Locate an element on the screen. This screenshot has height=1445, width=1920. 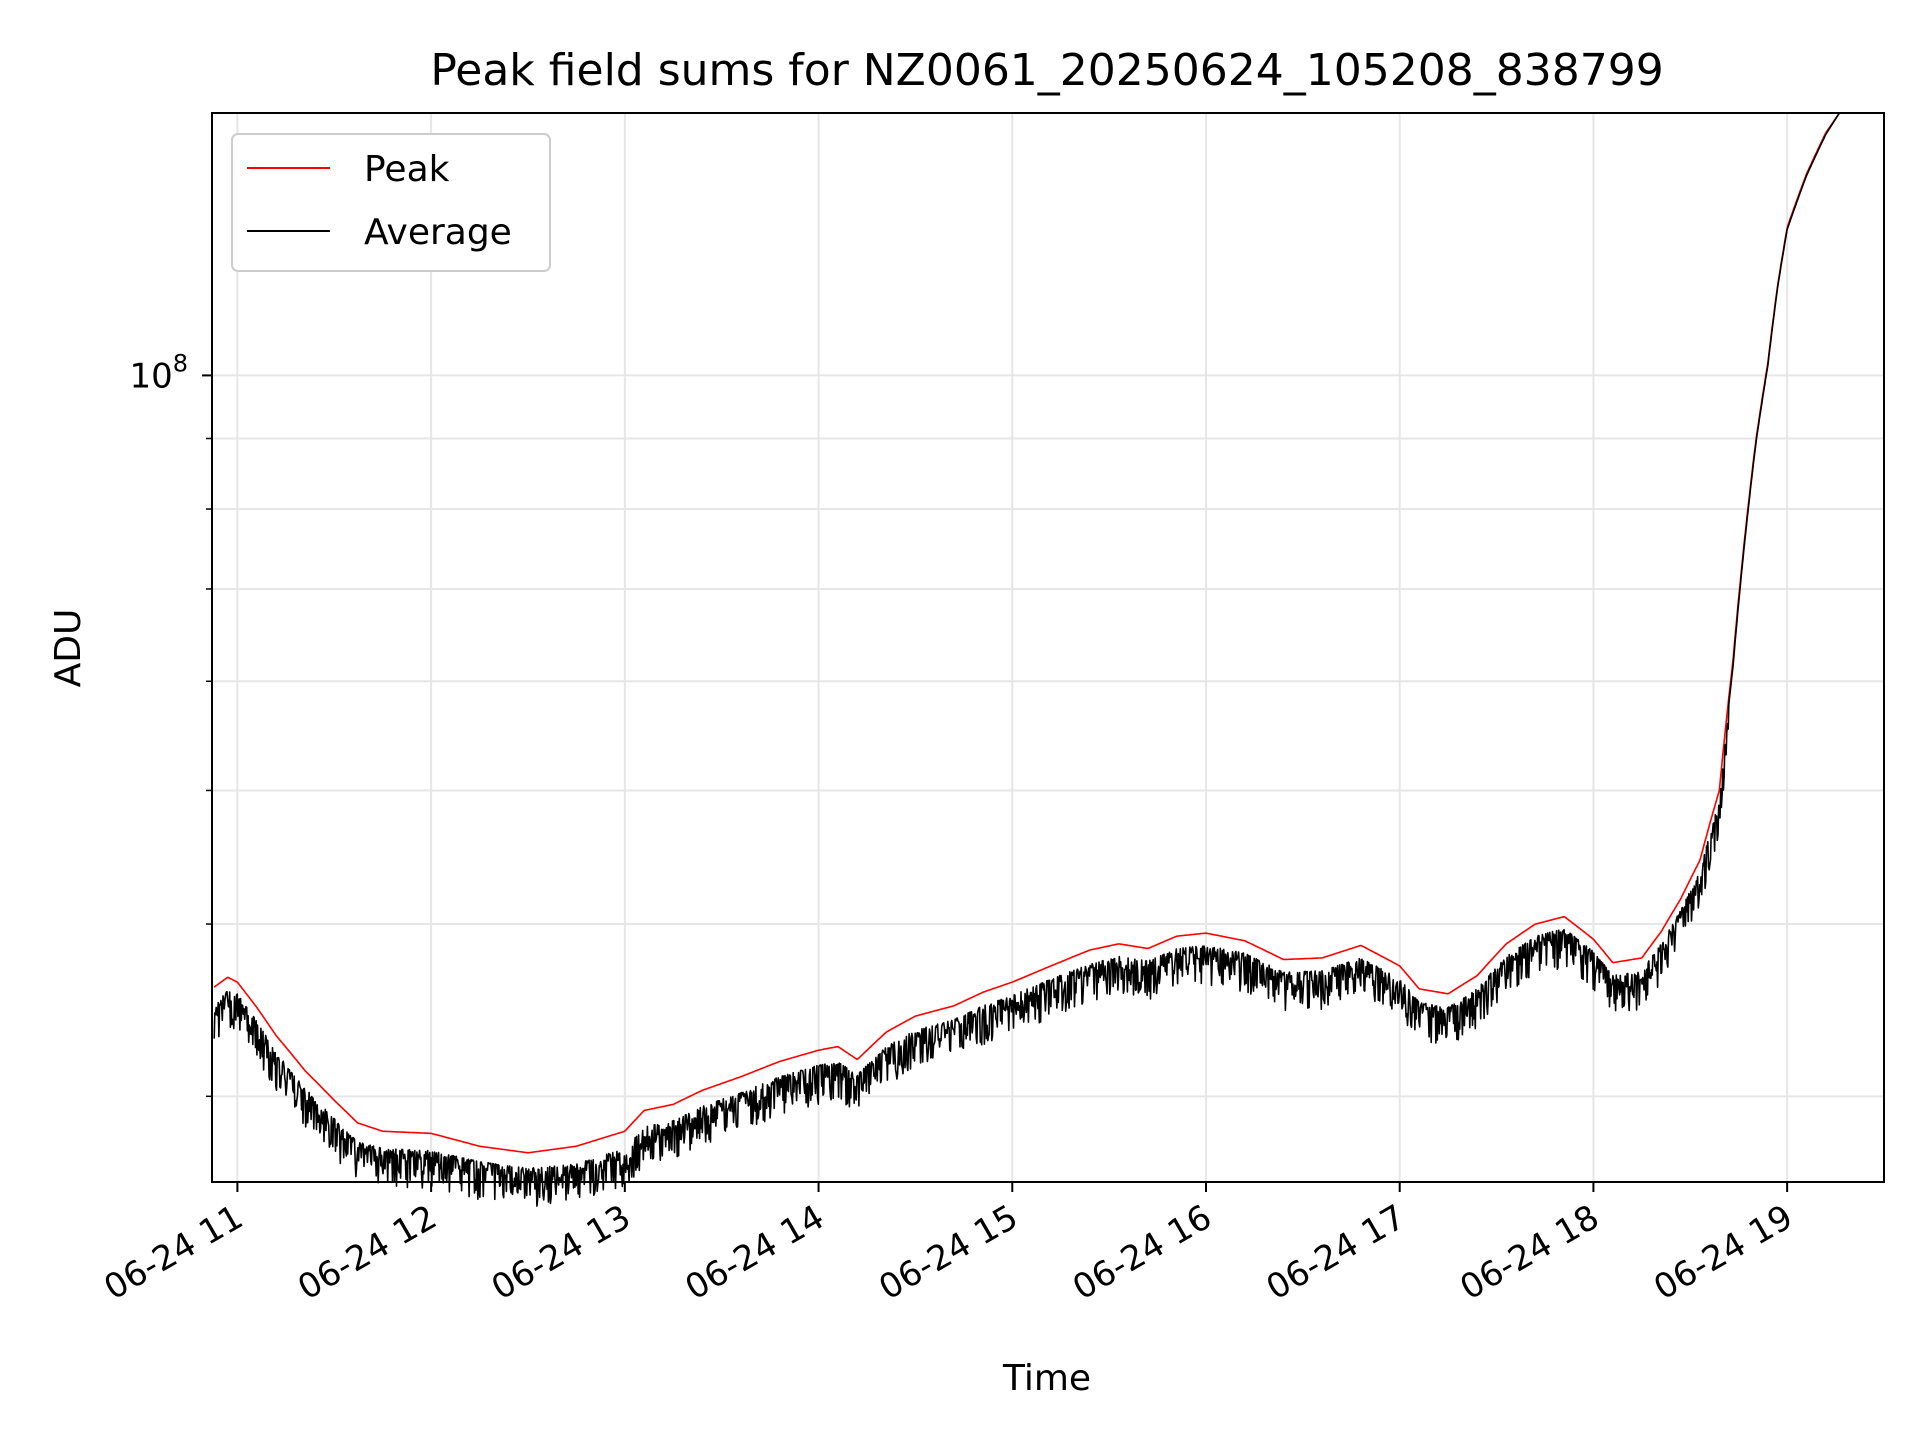
y-axis-label: ADU is located at coordinates (68, 648).